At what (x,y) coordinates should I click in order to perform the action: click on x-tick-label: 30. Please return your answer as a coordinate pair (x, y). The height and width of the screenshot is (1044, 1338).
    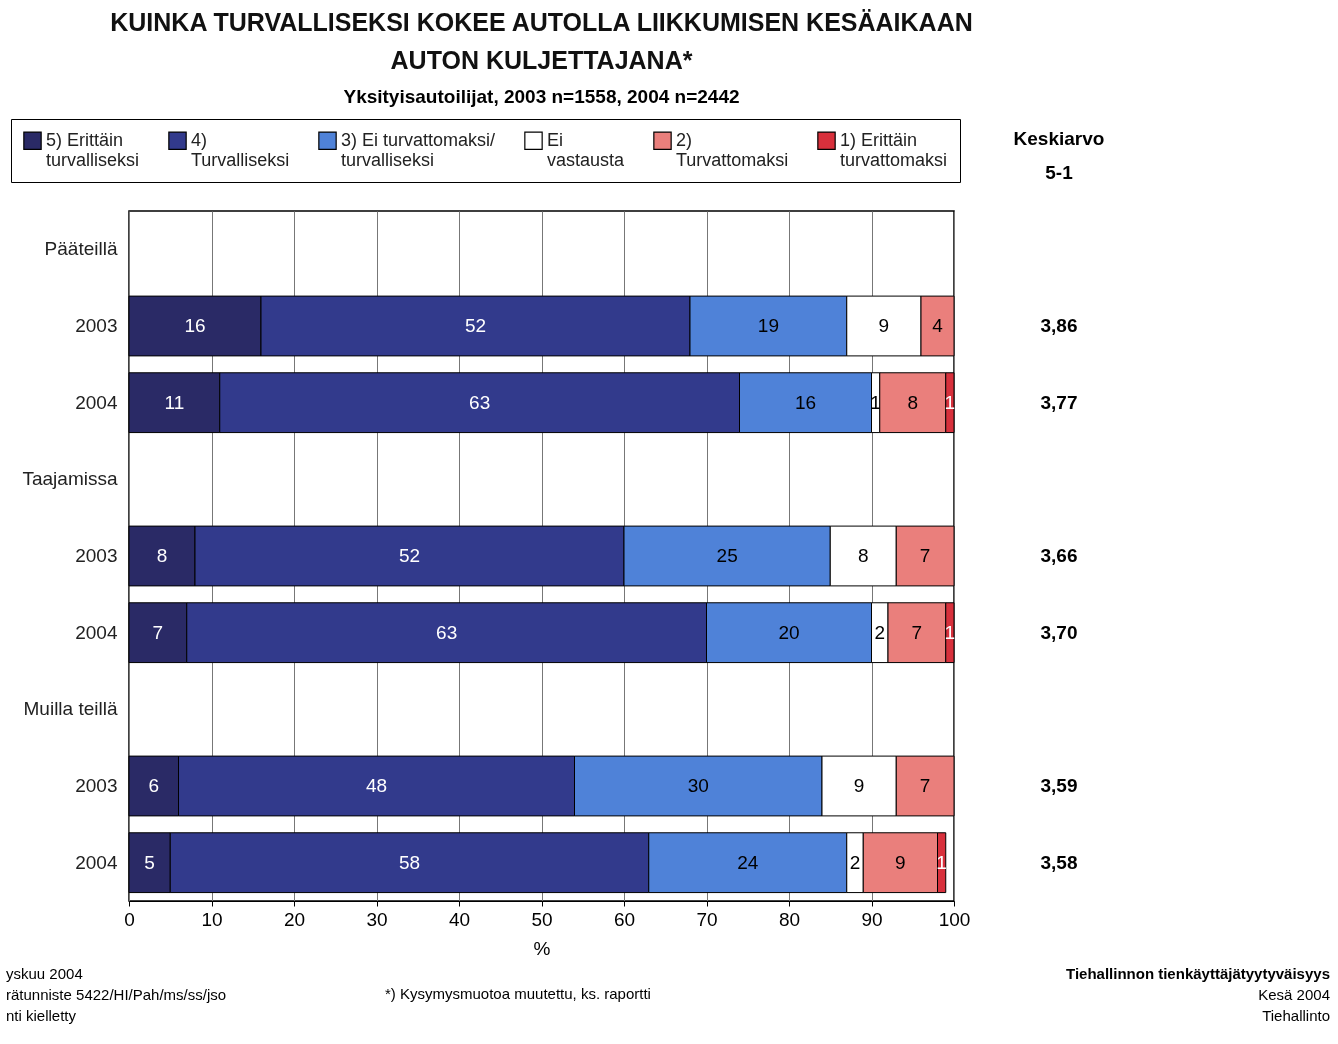
    Looking at the image, I should click on (377, 919).